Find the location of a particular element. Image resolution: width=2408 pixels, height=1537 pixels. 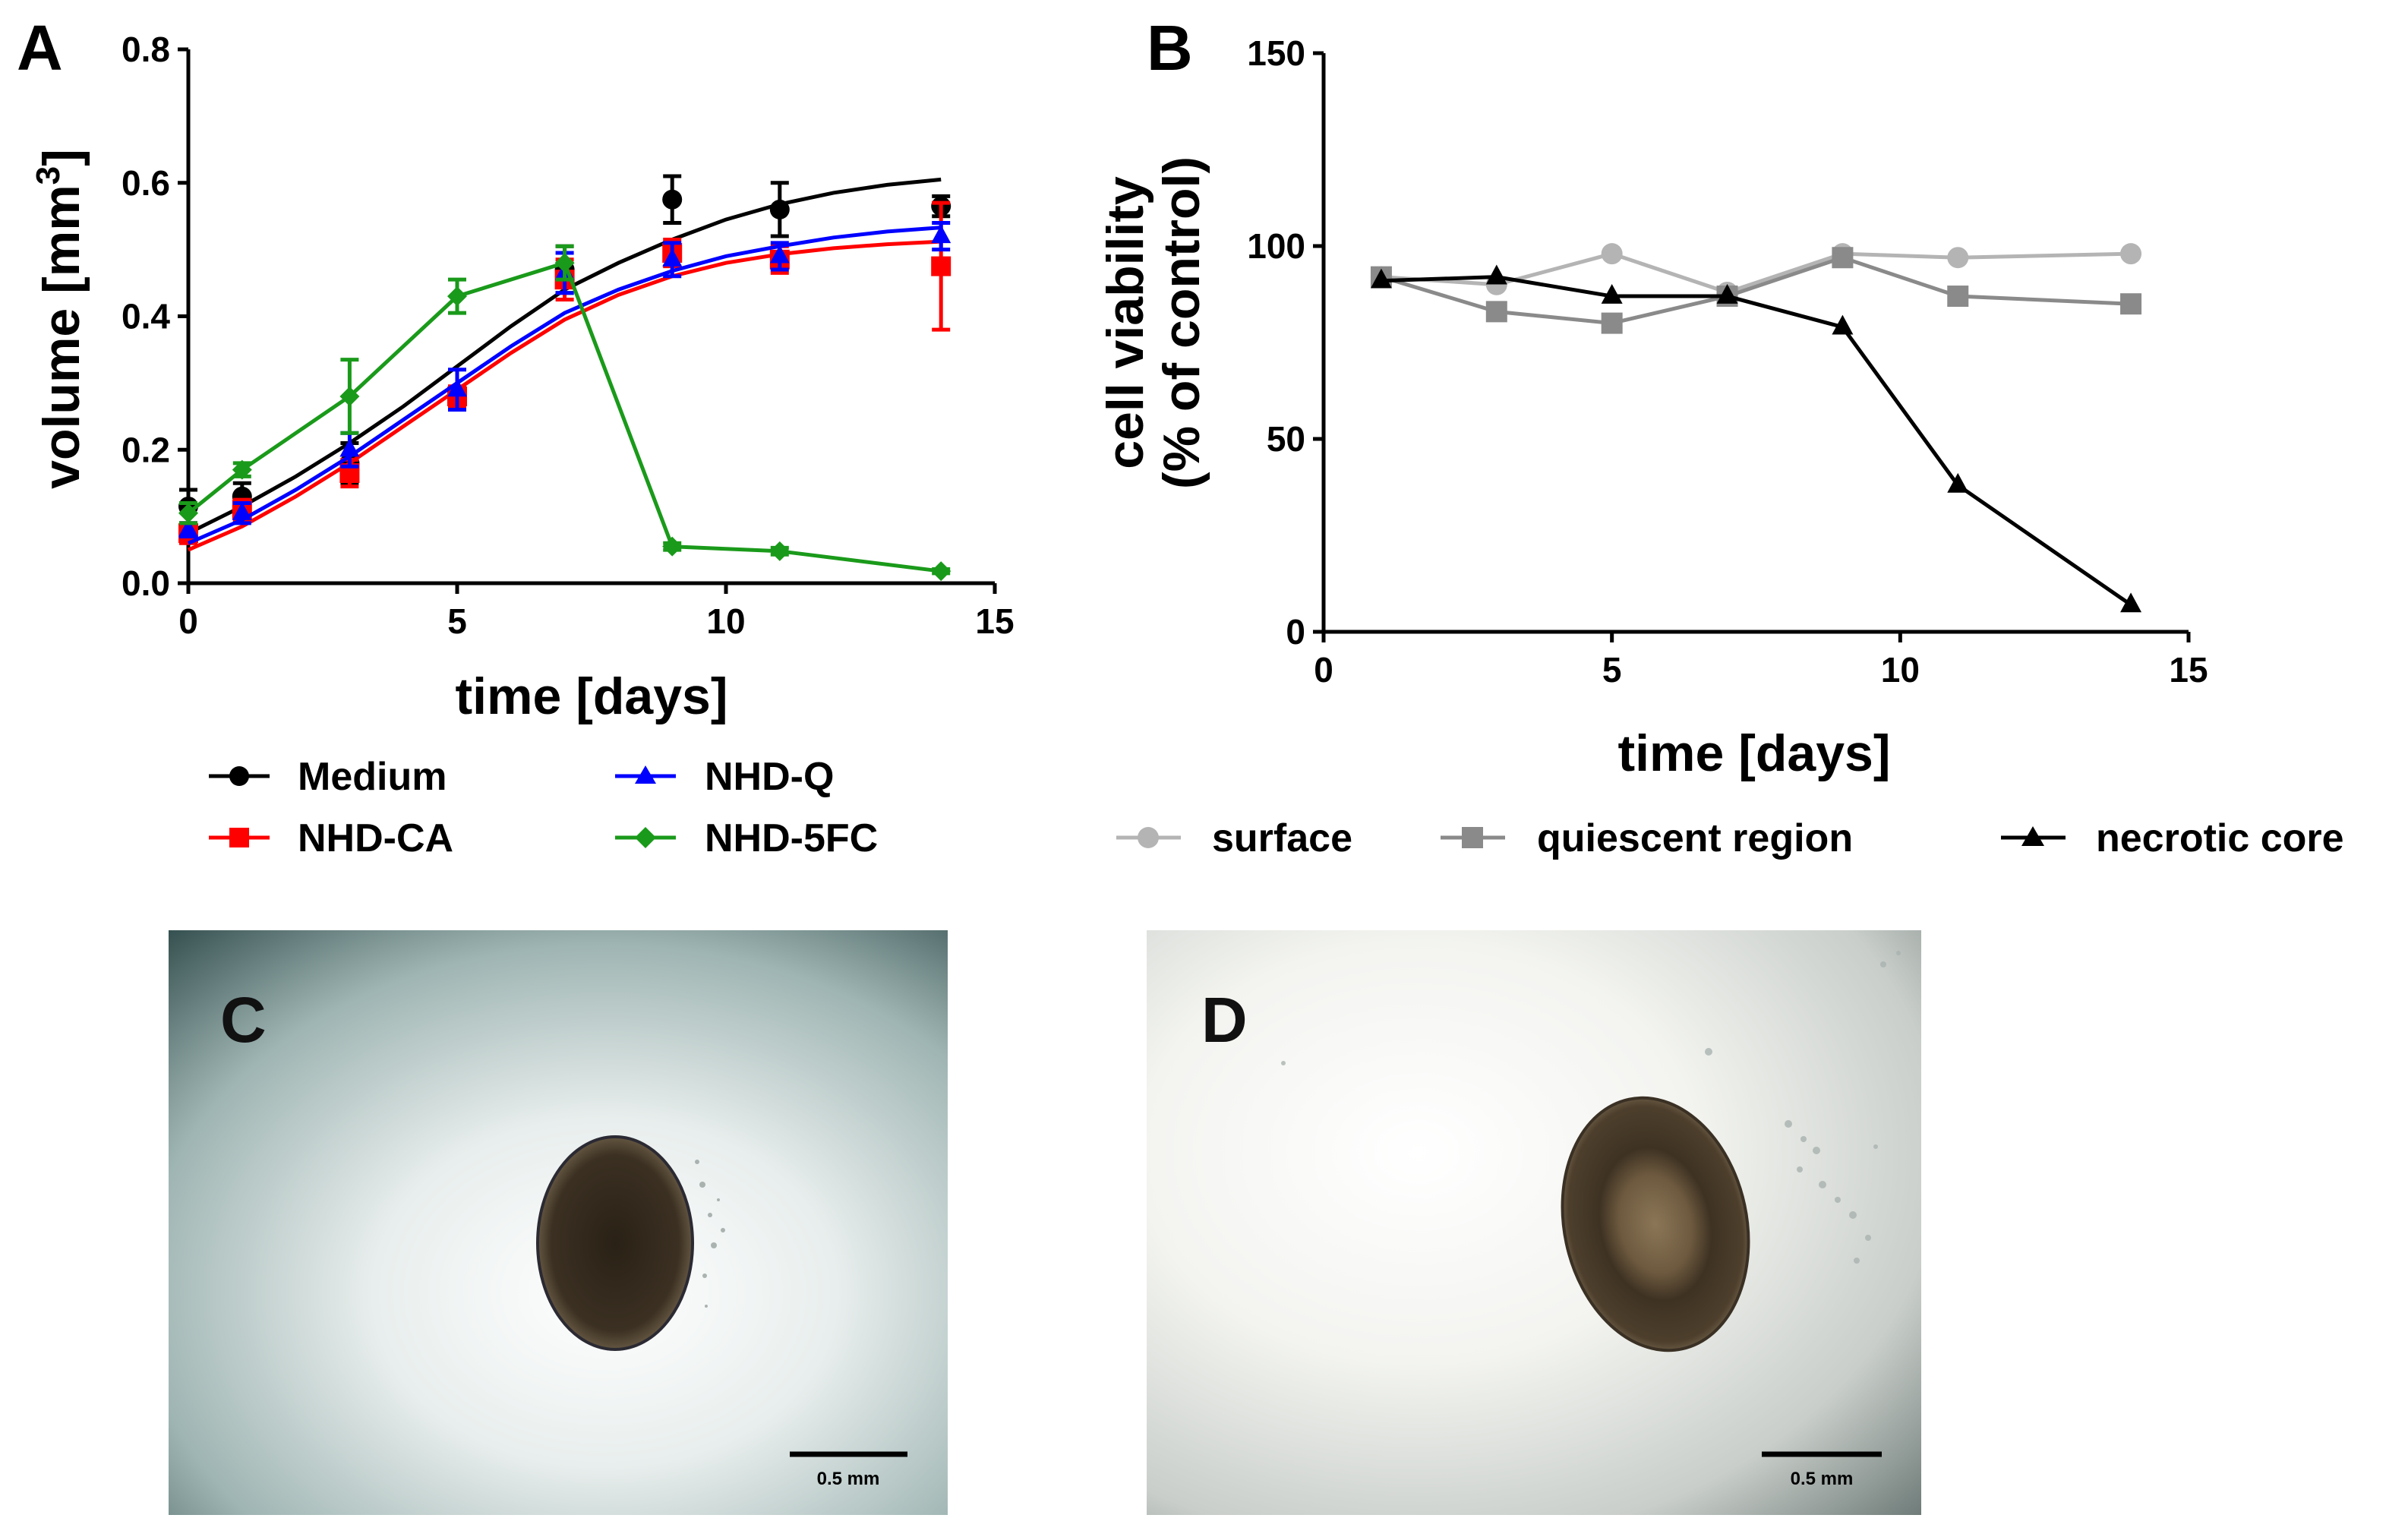

legend-item-nhd-5fc: NHD-5FC is located at coordinates (746, 838).